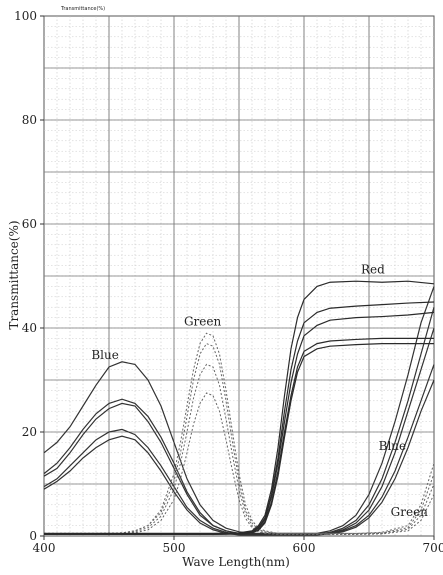 Image resolution: width=443 pixels, height=575 pixels. What do you see at coordinates (29, 328) in the screenshot?
I see `y-tick-label-40: 40` at bounding box center [29, 328].